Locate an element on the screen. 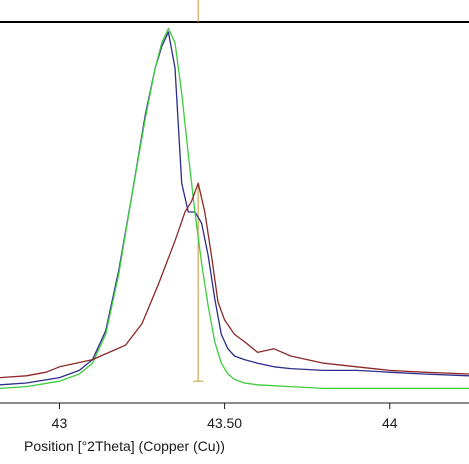 This screenshot has height=464, width=469. x-tick-label: 44 is located at coordinates (390, 423).